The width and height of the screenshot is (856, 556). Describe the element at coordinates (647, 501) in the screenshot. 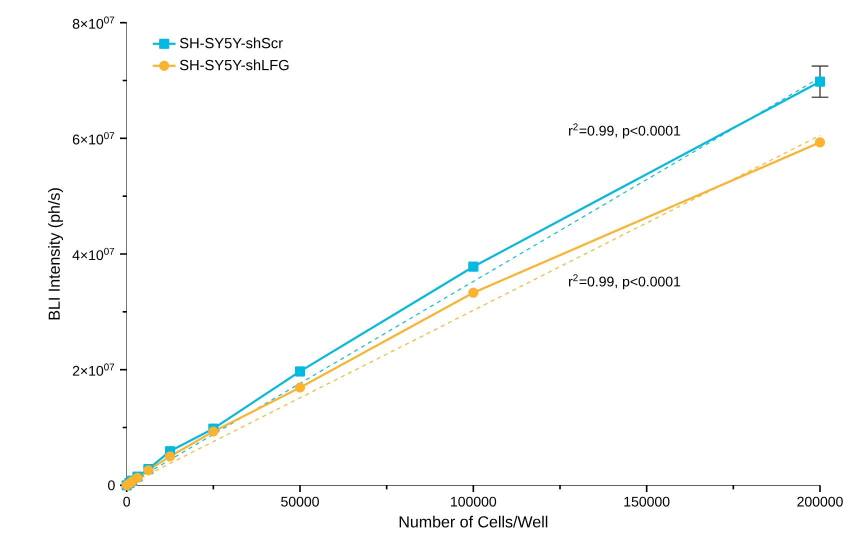

I see `x-tick-label: 150000` at that location.